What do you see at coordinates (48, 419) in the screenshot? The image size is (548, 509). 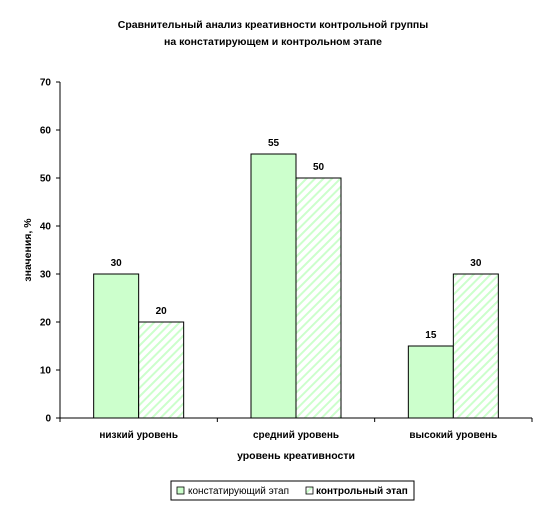 I see `y-tick-label: 0` at bounding box center [48, 419].